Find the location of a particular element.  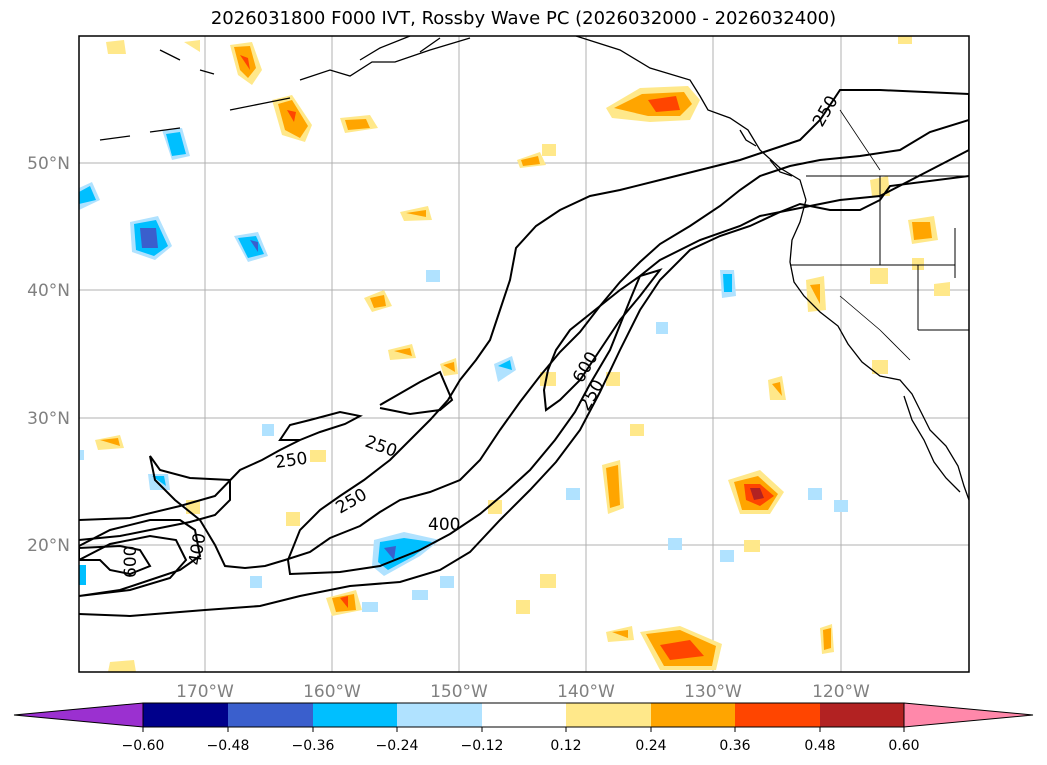

lon-label: 150°W is located at coordinates (459, 692).